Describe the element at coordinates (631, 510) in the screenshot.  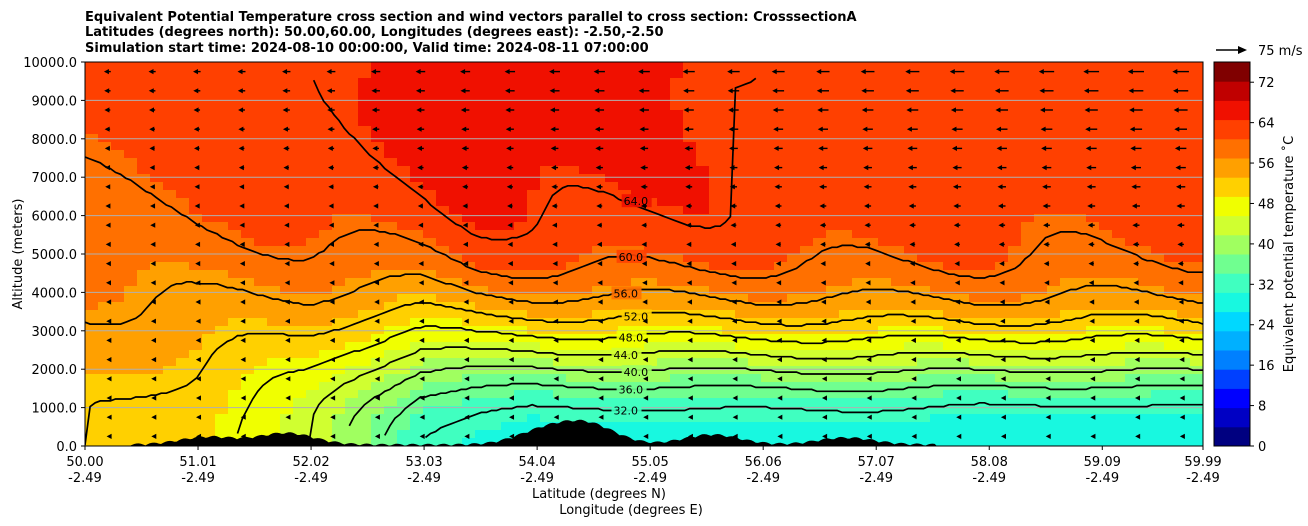
I see `x-axis-label-lon: Longitude (degrees E)` at that location.